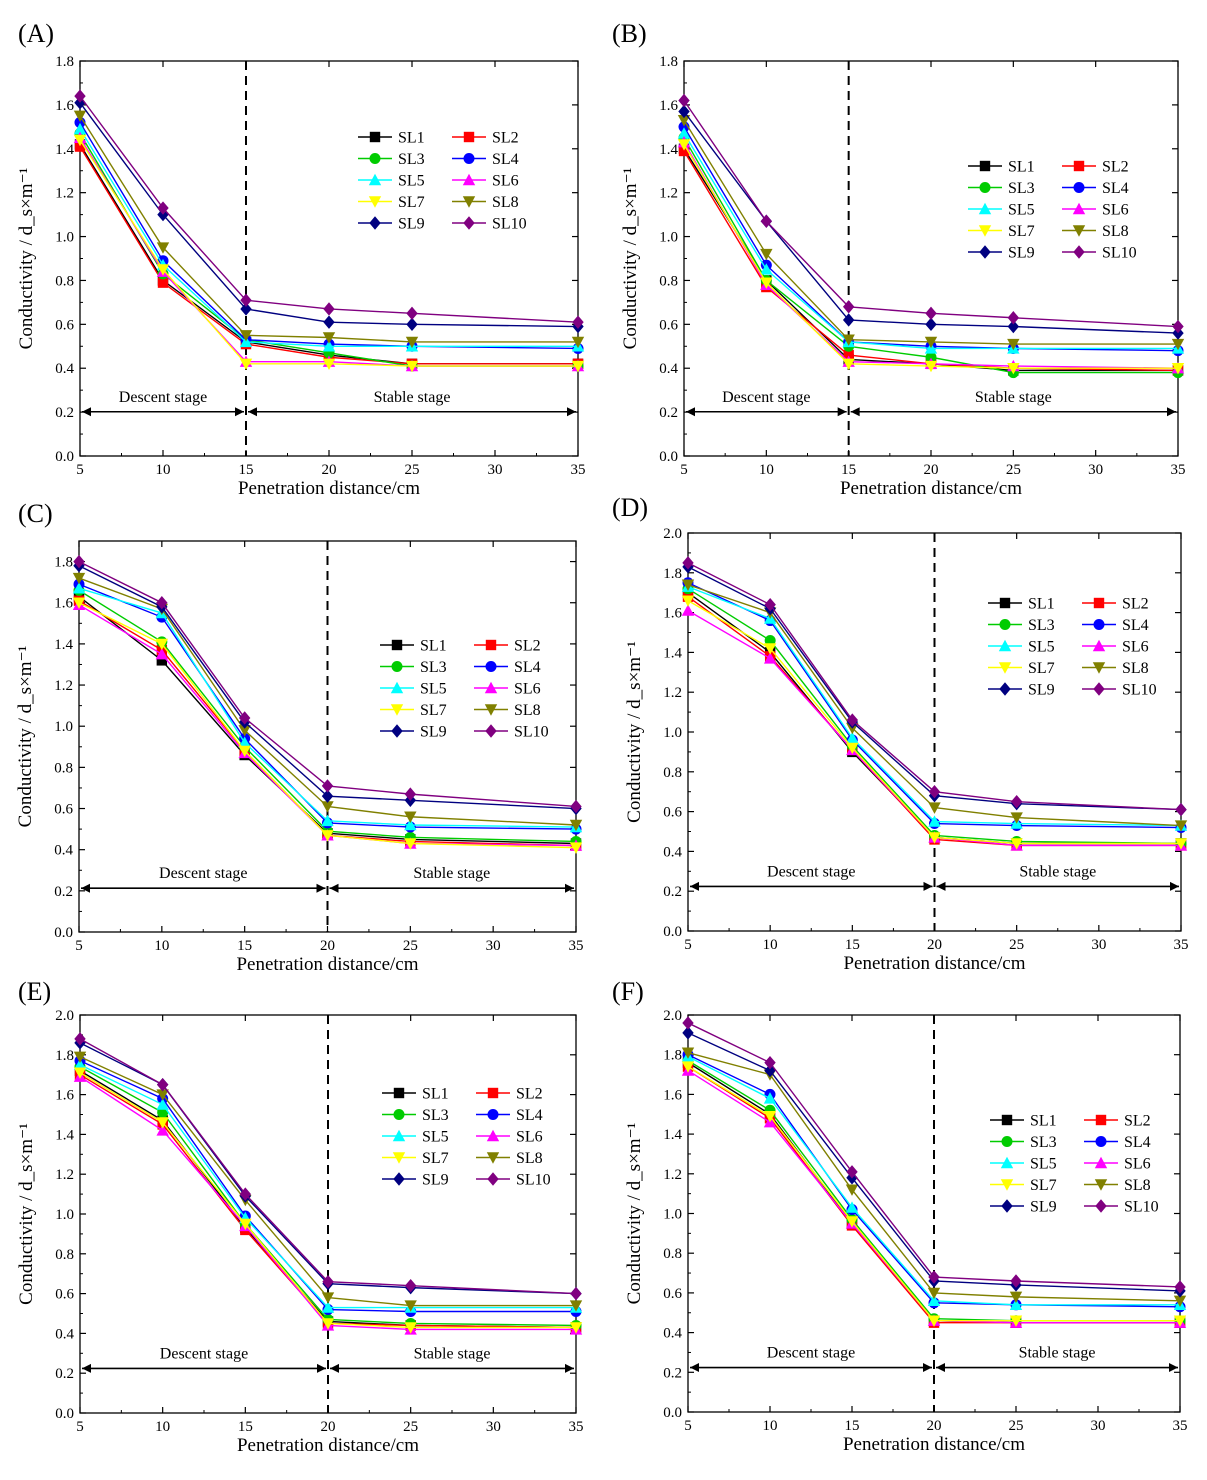  Describe the element at coordinates (63, 604) in the screenshot. I see `y-tick-label: 1.6` at that location.